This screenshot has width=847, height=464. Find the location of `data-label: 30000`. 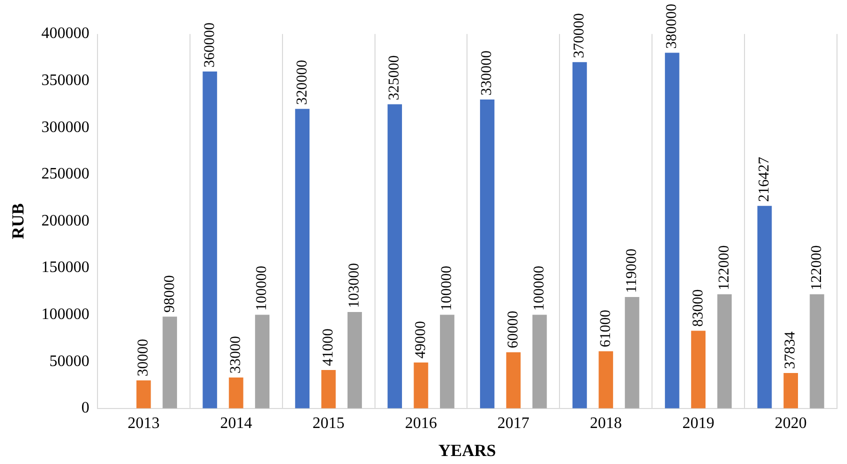

data-label: 30000 is located at coordinates (144, 357).